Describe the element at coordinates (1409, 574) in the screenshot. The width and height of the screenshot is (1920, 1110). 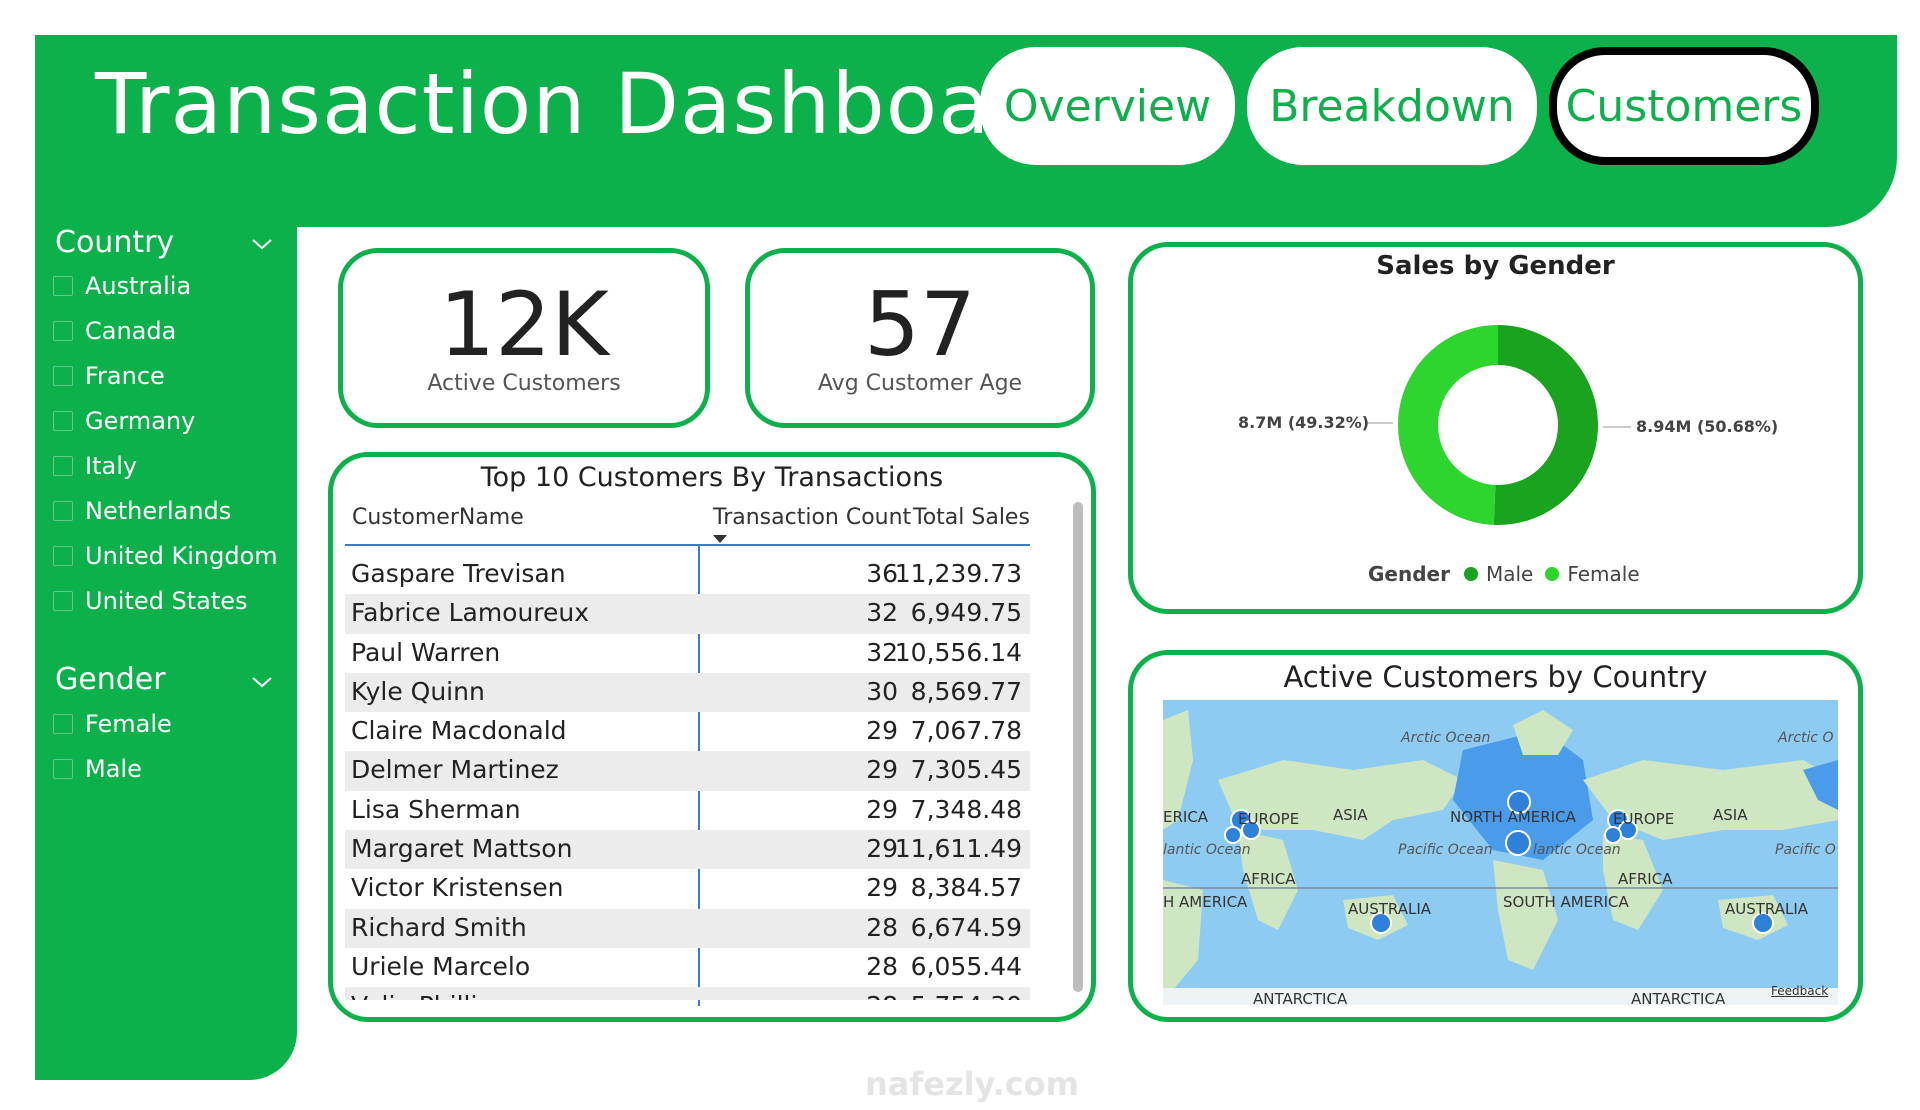
I see `legend-title: Gender` at that location.